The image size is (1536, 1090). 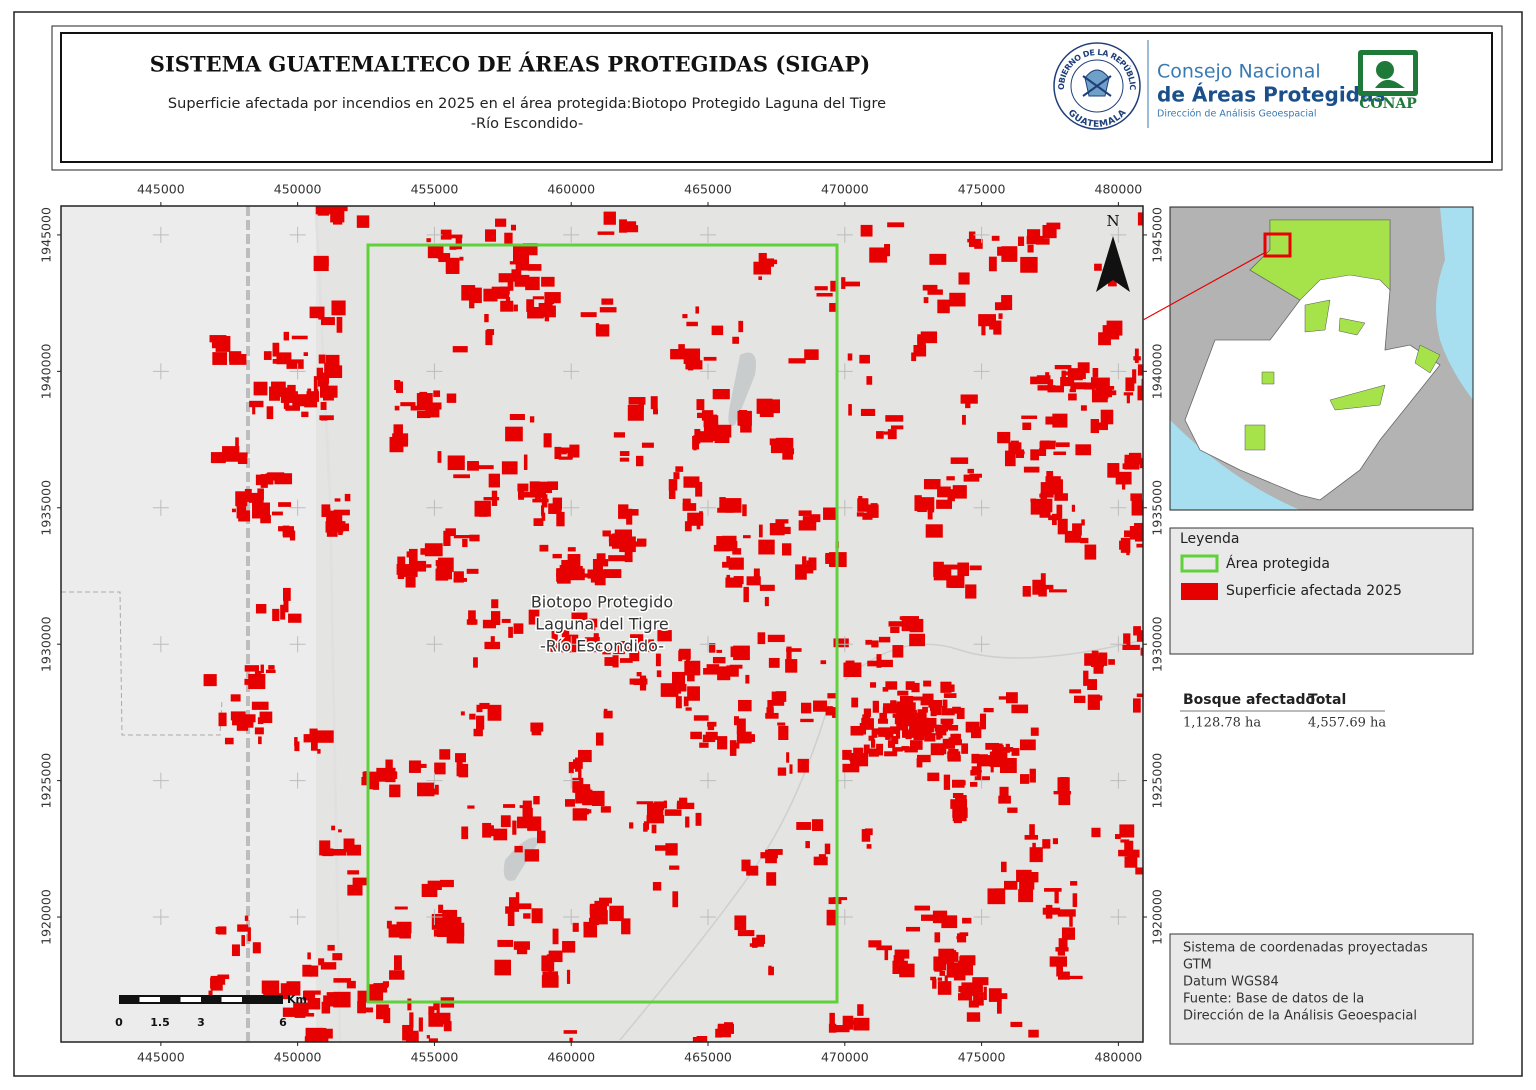 What do you see at coordinates (435, 1057) in the screenshot?
I see `x-tick-label: 455000` at bounding box center [435, 1057].